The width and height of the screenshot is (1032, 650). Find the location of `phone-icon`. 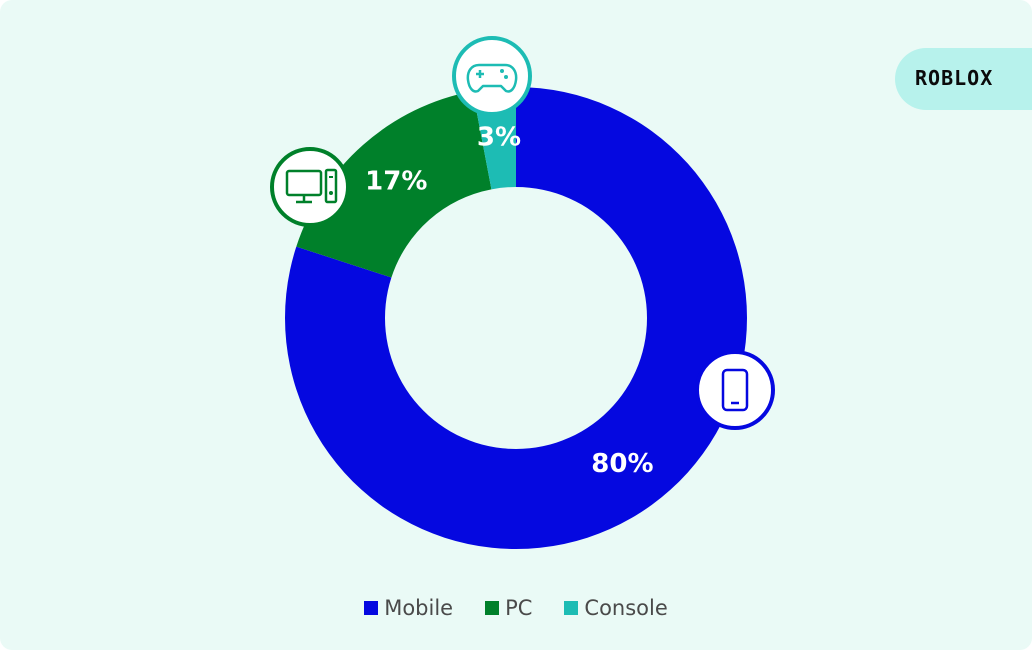

phone-icon is located at coordinates (735, 390).